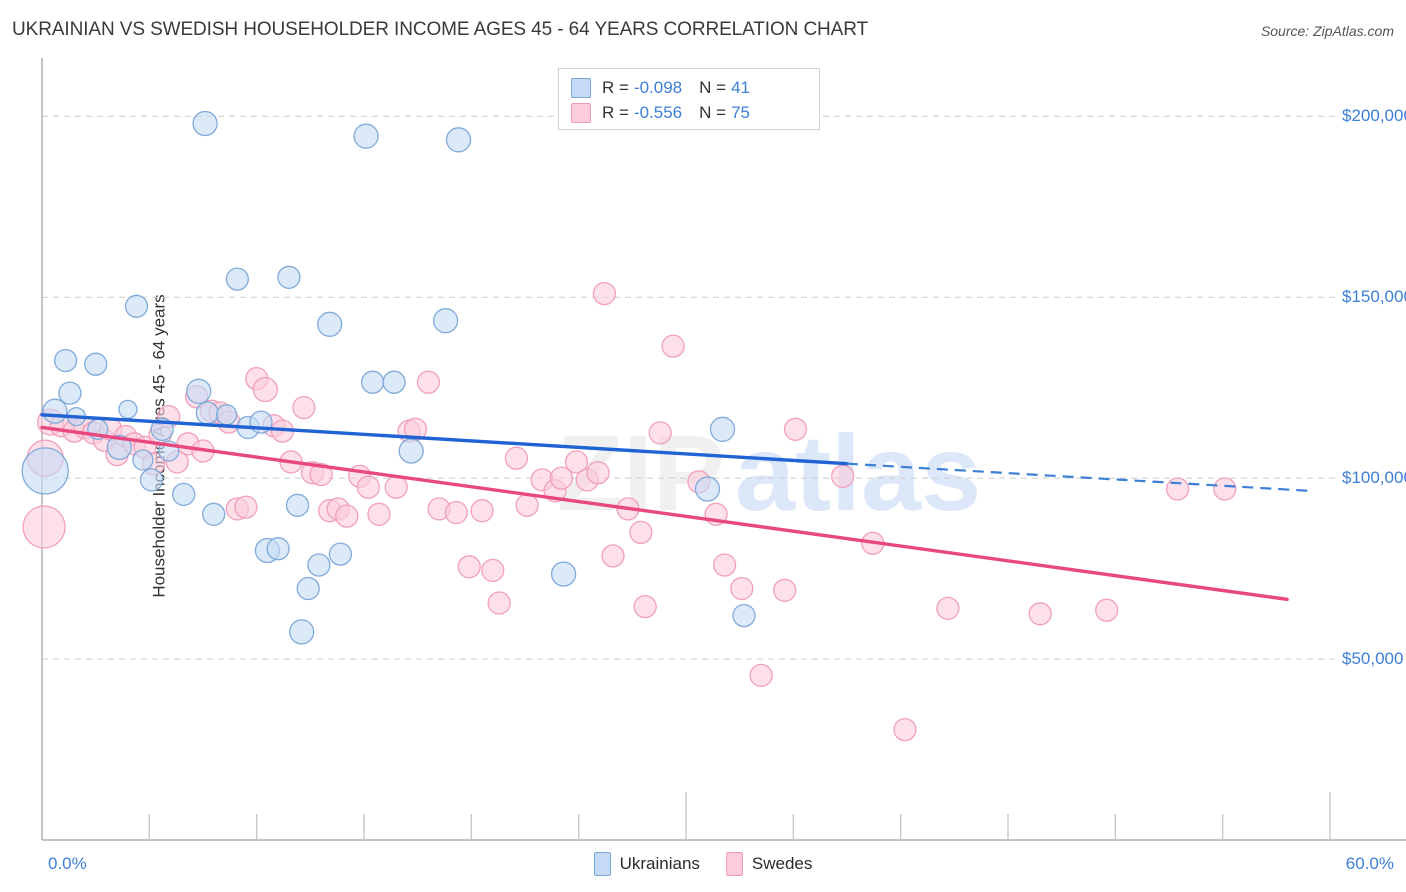 The image size is (1406, 892). Describe the element at coordinates (1369, 863) in the screenshot. I see `x-axis-max-label: 60.0%` at that location.